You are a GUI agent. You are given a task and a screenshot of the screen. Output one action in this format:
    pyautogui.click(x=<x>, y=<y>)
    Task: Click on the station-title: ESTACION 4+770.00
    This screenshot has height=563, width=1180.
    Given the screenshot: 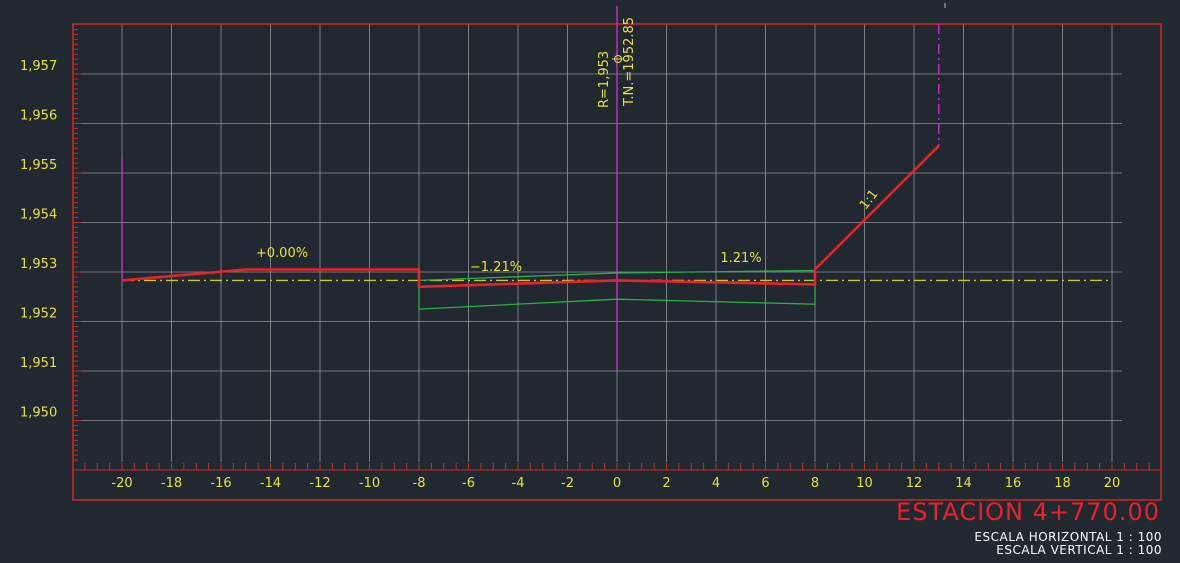 What is the action you would take?
    pyautogui.click(x=1028, y=512)
    